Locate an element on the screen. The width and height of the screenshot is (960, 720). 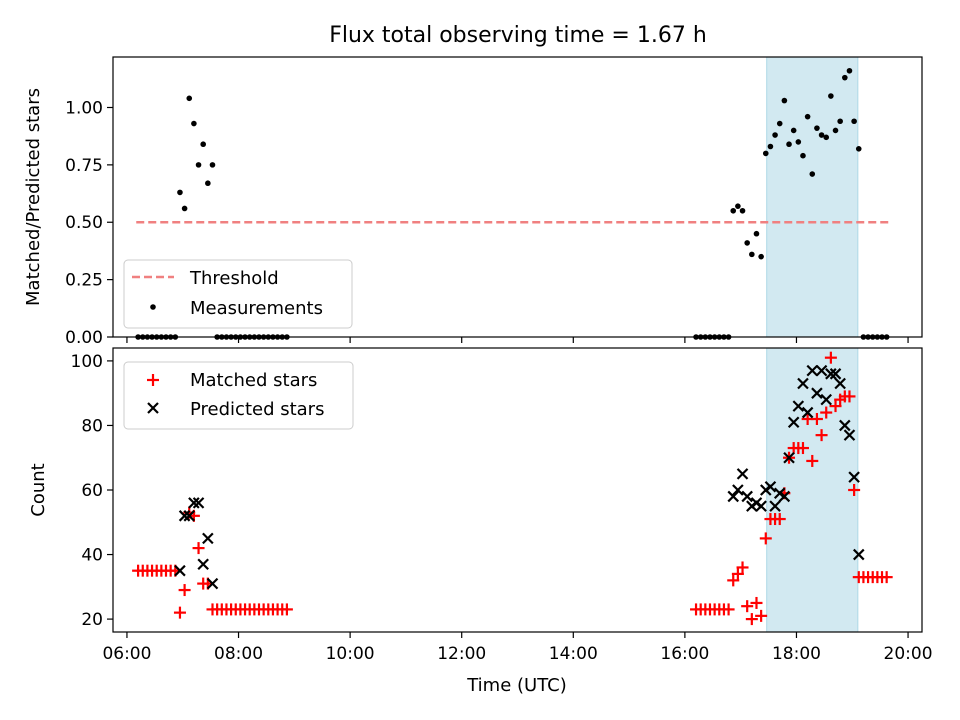
legend-threshold-label: Threshold is located at coordinates (234, 278).